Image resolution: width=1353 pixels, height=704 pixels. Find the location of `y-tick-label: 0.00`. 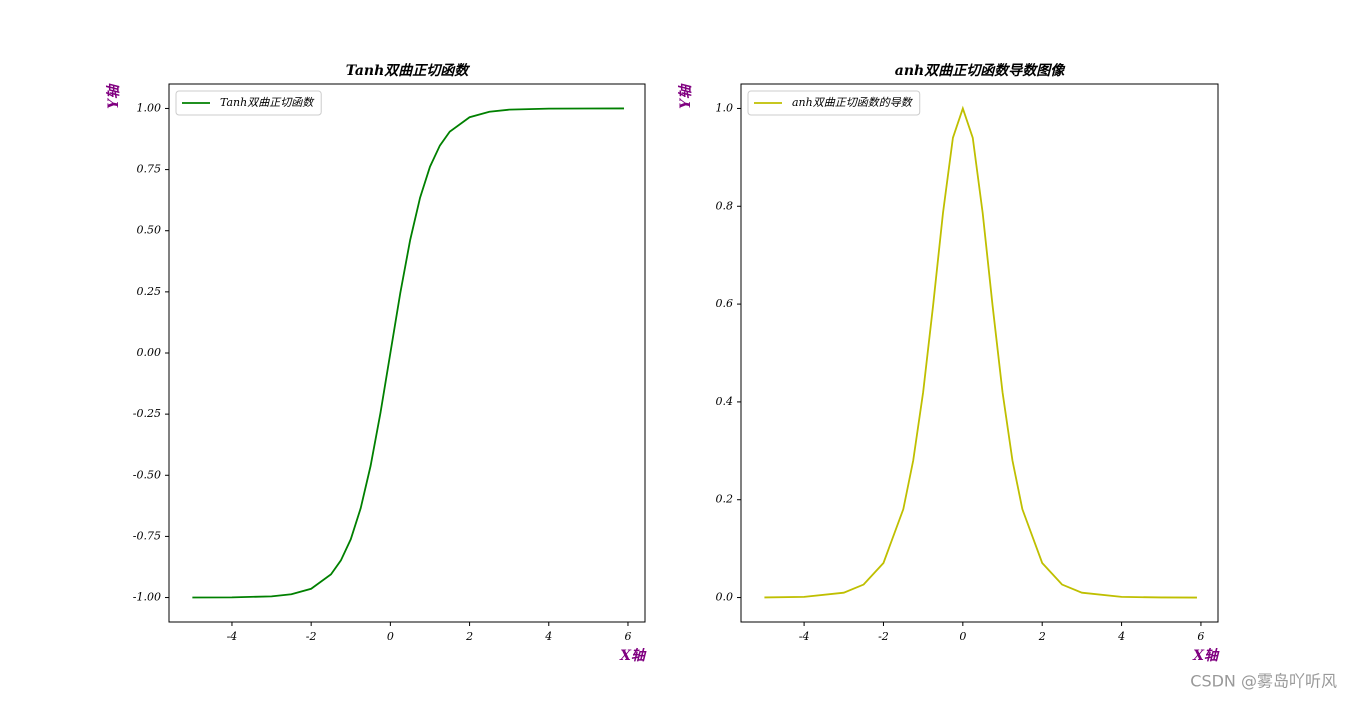

y-tick-label: 0.00 is located at coordinates (149, 352).